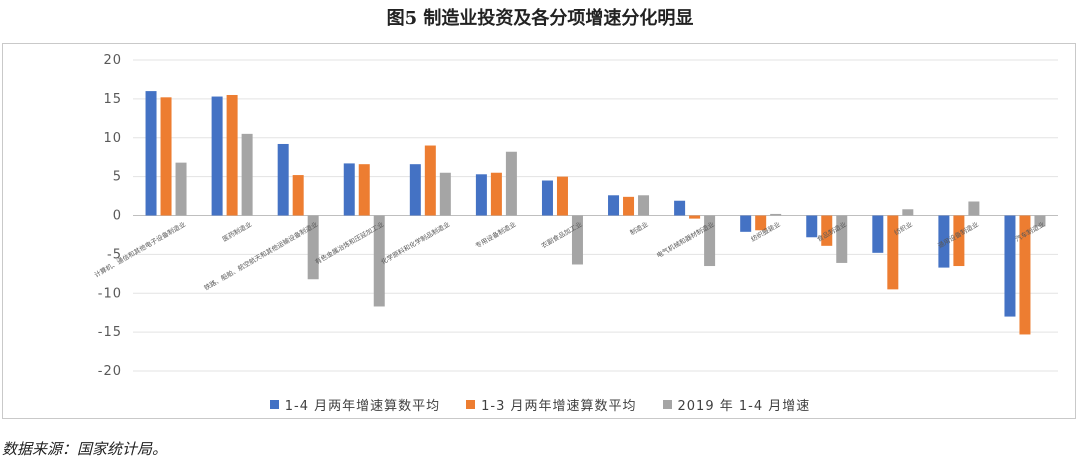  Describe the element at coordinates (112, 99) in the screenshot. I see `y-tick-label: 15` at that location.